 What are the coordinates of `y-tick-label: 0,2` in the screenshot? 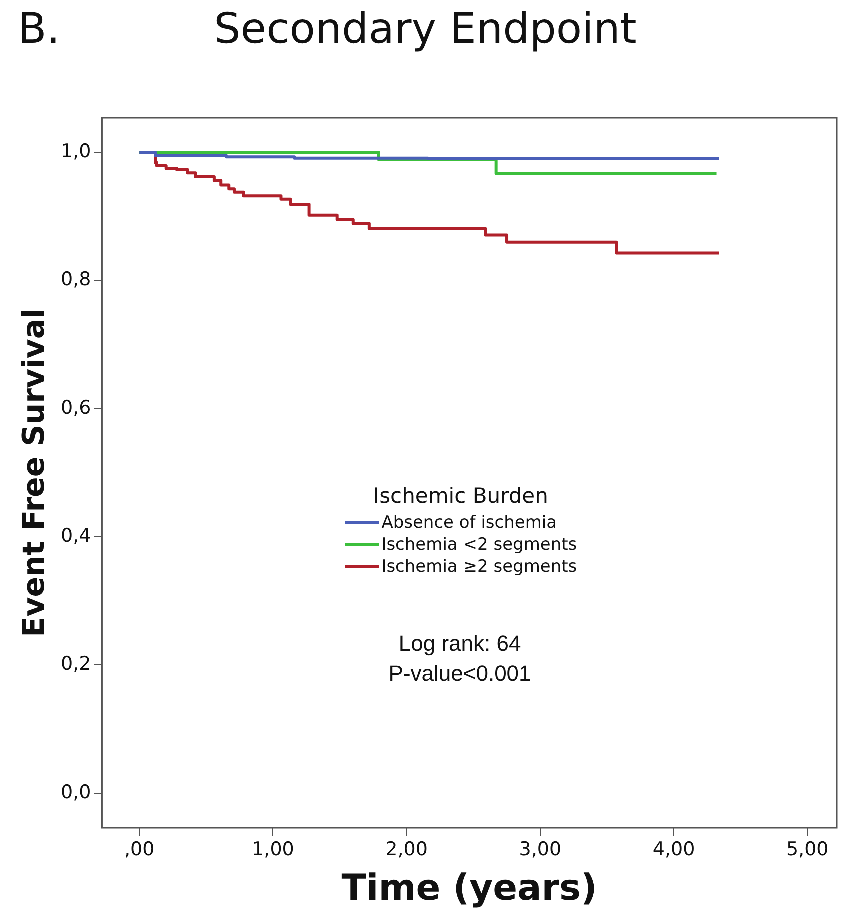 It's located at (76, 664).